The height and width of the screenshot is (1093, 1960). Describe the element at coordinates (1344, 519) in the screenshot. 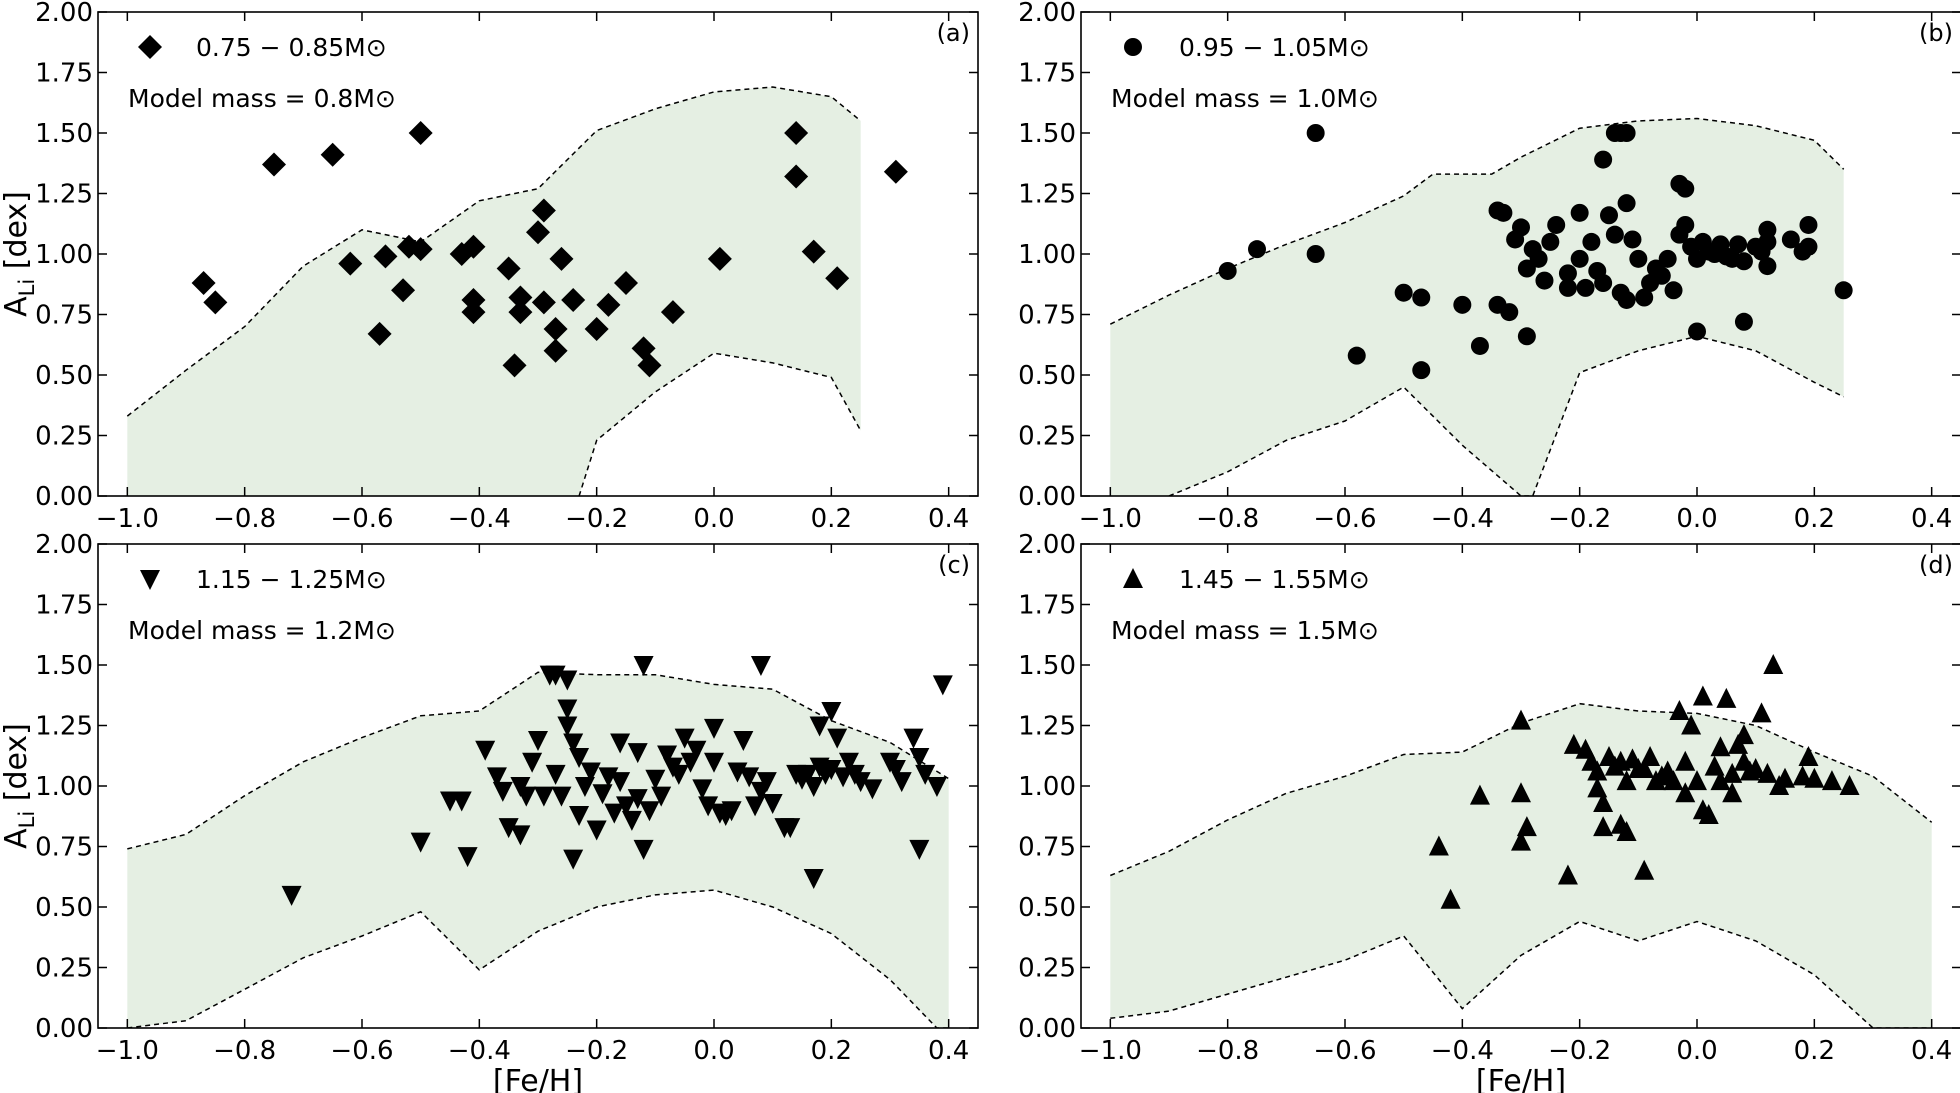

I see `x-tick-label: −0.6` at that location.